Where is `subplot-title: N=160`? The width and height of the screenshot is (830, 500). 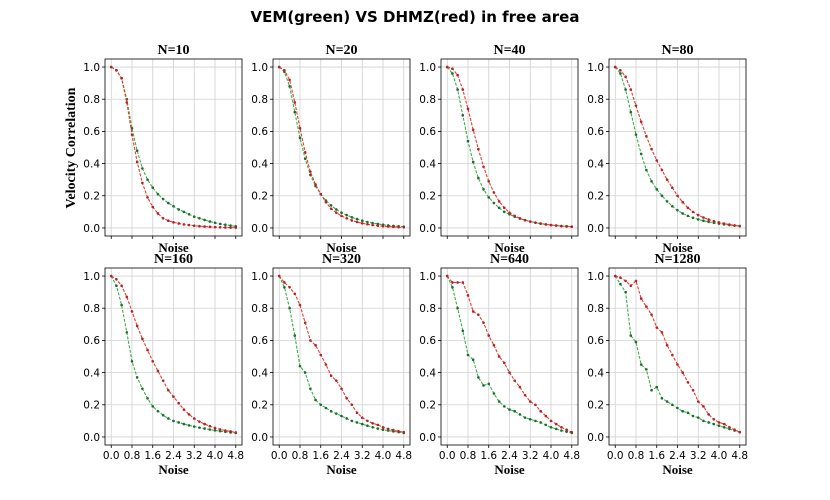
subplot-title: N=160 is located at coordinates (173, 259).